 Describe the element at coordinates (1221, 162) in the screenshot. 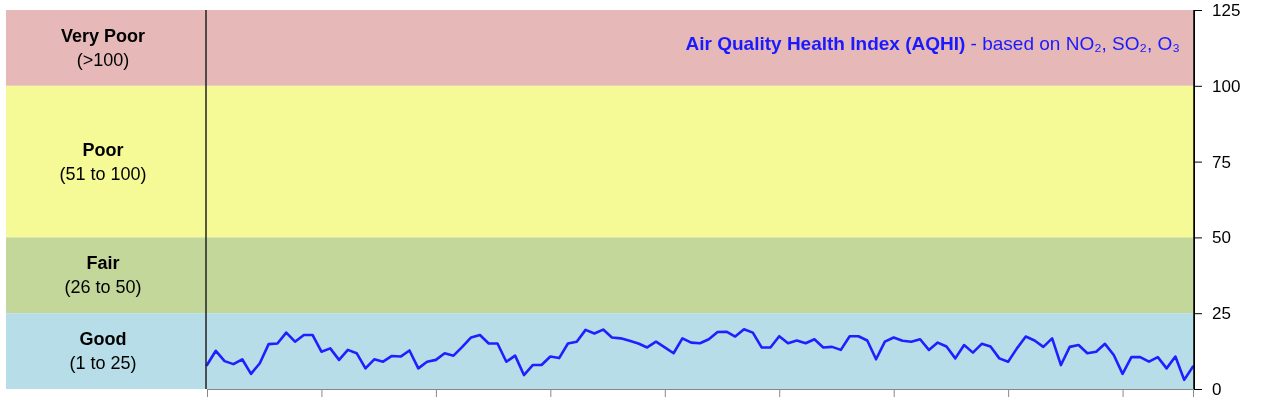

I see `y-tick-label: 75` at that location.